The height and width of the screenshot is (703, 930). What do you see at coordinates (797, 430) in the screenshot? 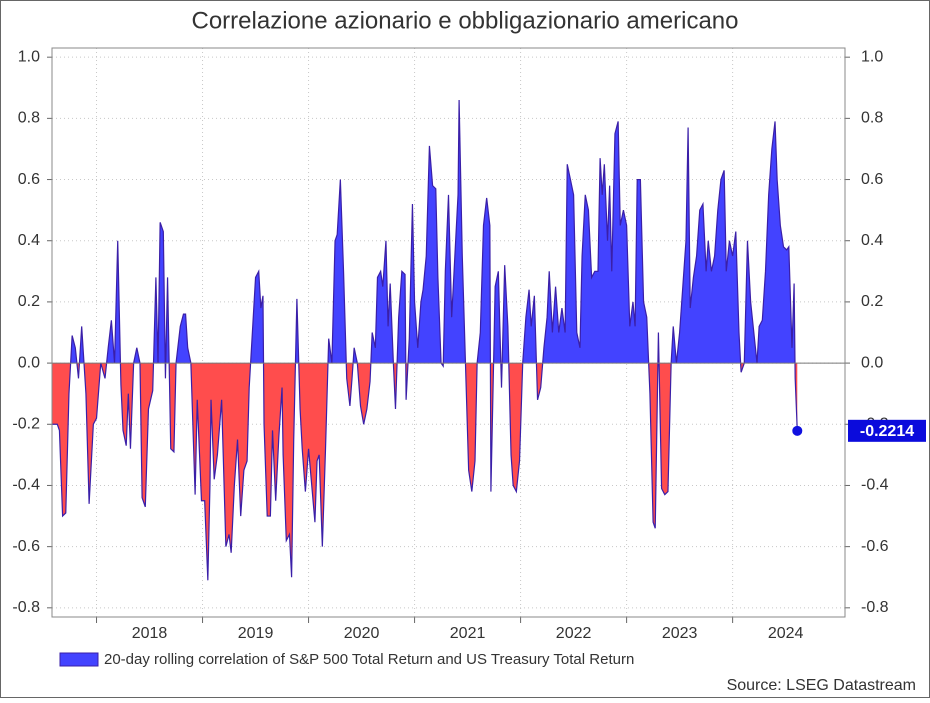
I see `last-point` at bounding box center [797, 430].